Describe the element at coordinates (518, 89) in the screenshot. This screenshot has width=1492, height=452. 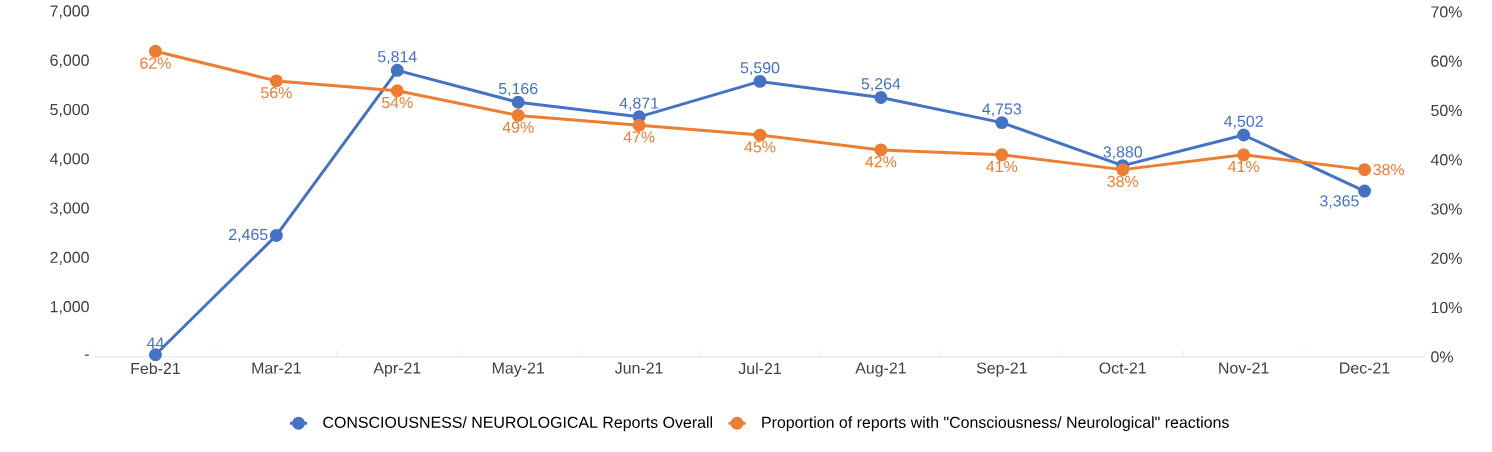
I see `data-label: 5,166` at that location.